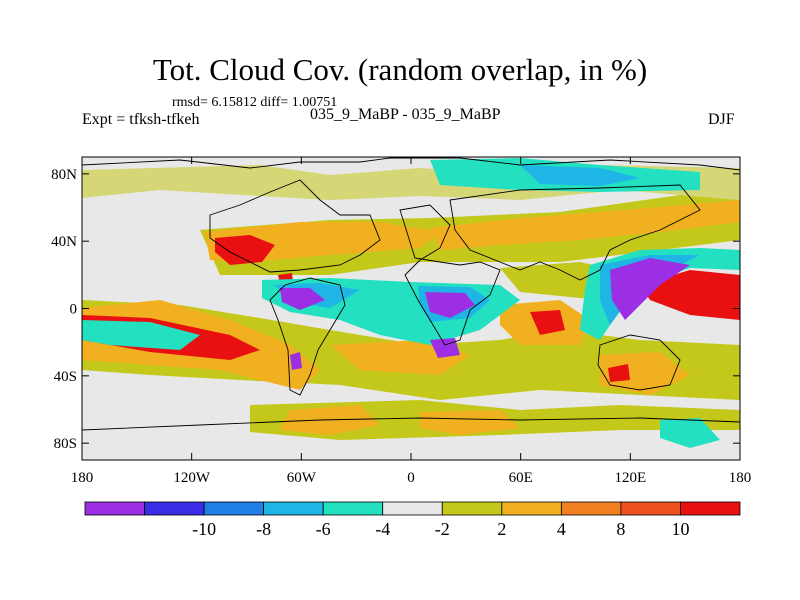 This screenshot has width=800, height=600. Describe the element at coordinates (64, 242) in the screenshot. I see `lat-tick-label: 40N` at that location.